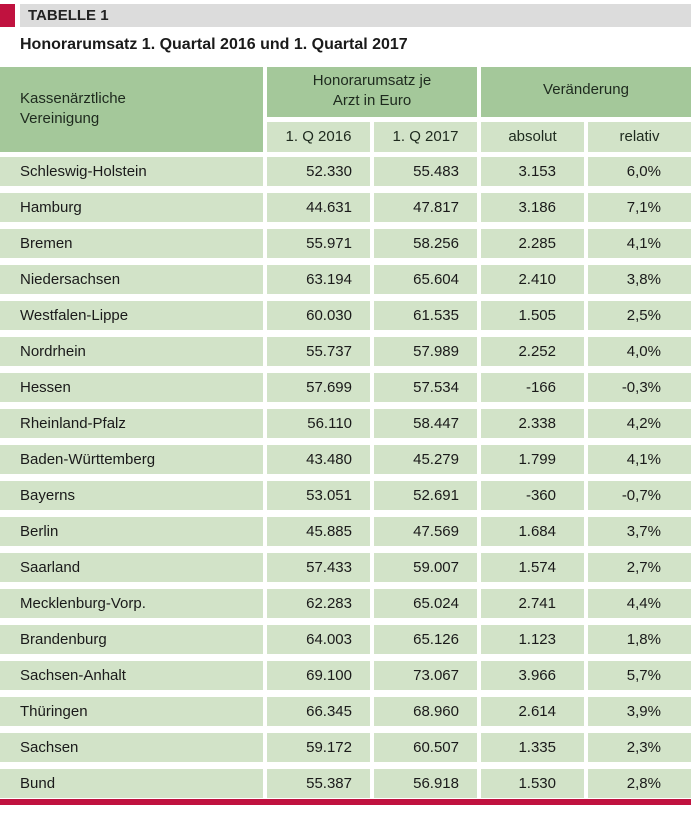 The height and width of the screenshot is (814, 691). I want to click on kv-name-cell: Sachsen, so click(131, 747).